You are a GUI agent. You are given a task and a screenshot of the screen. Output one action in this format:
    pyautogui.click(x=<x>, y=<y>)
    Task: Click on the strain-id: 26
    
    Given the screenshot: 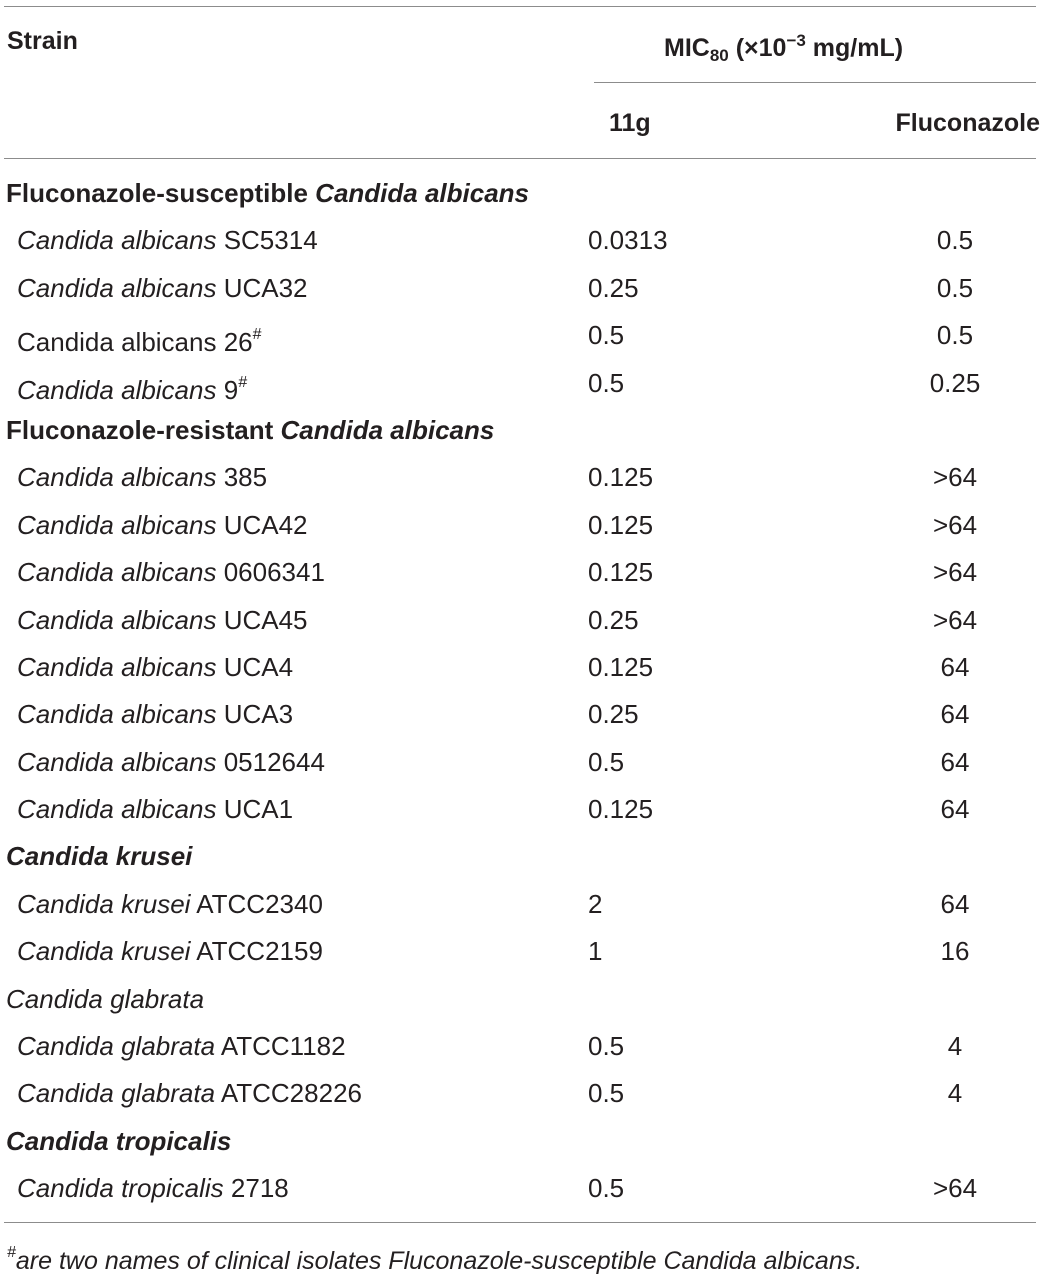 What is the action you would take?
    pyautogui.click(x=234, y=342)
    